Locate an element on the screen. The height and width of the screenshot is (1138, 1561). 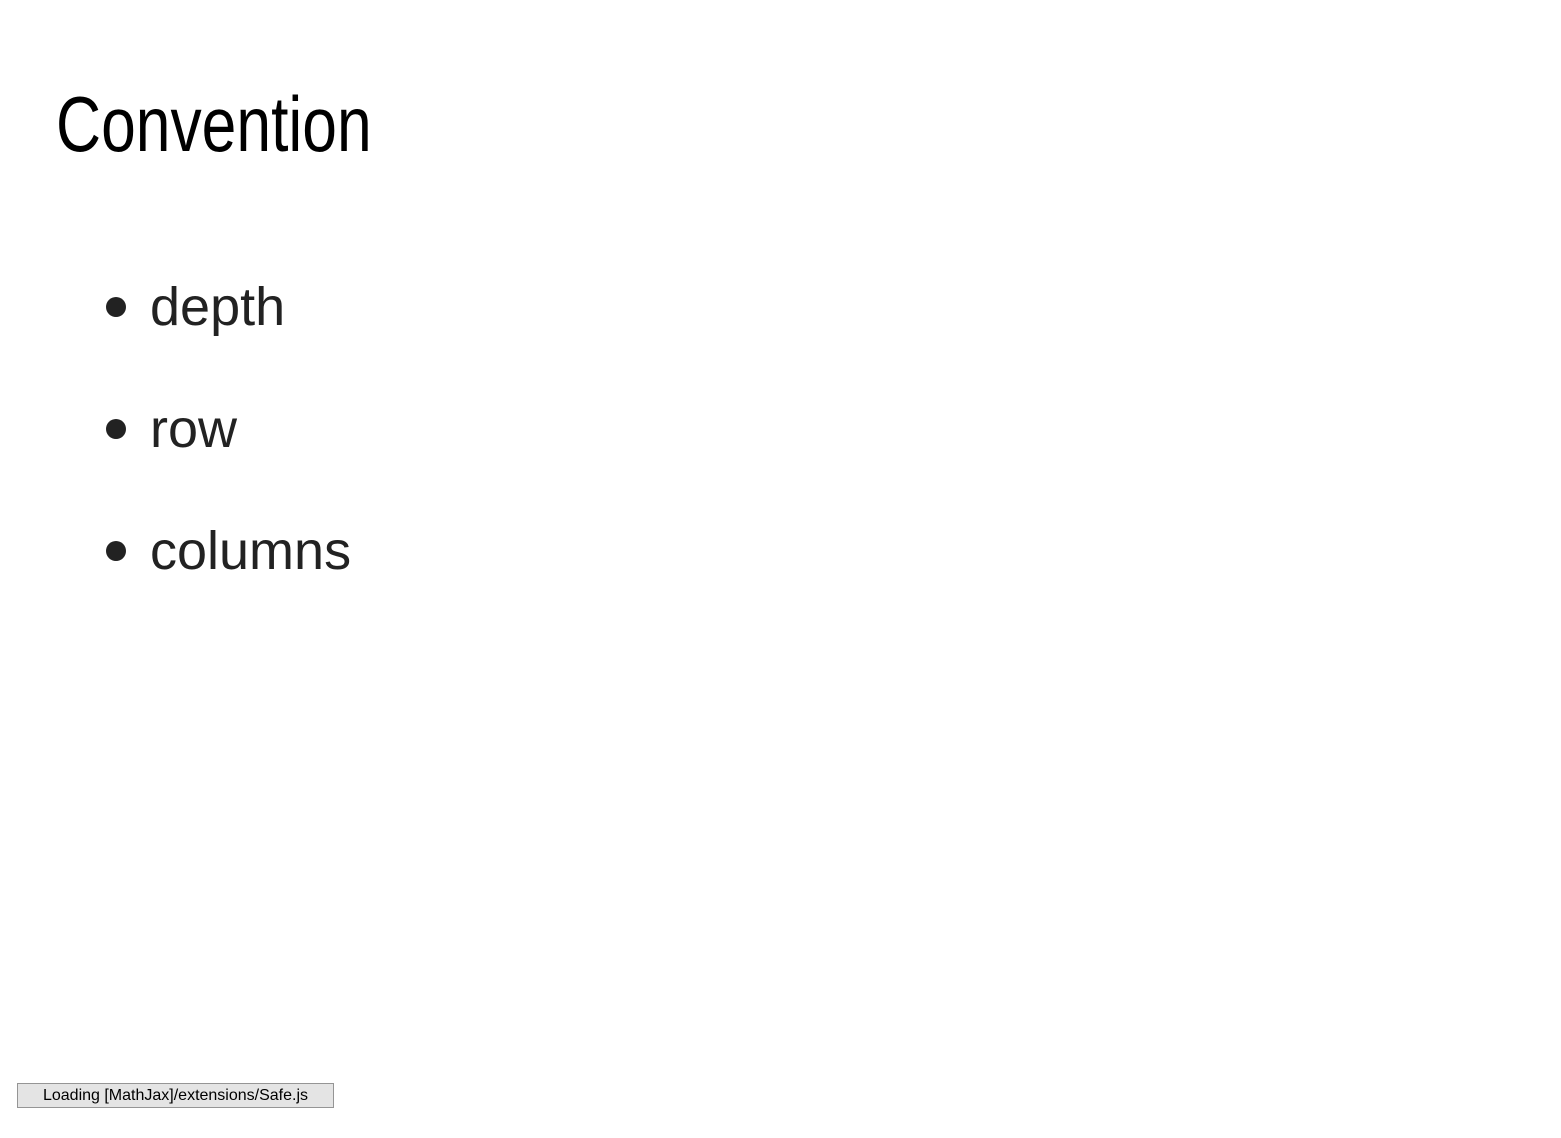
list-item: depth is located at coordinates (195, 307).